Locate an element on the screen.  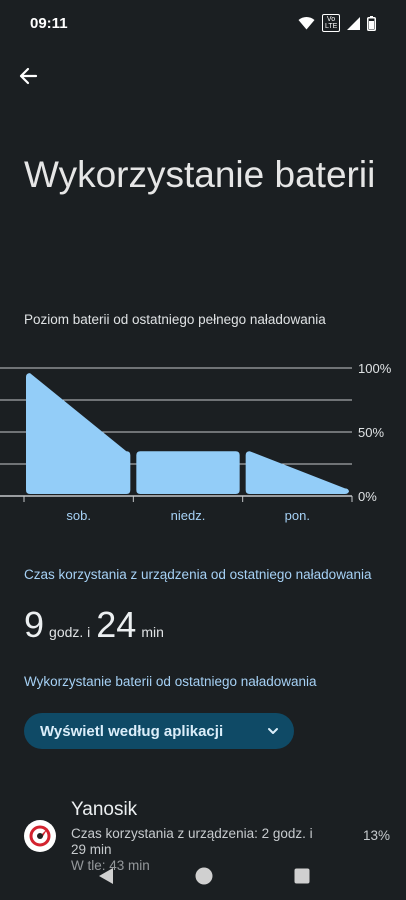
system-icons: Vo LTE is located at coordinates (337, 23).